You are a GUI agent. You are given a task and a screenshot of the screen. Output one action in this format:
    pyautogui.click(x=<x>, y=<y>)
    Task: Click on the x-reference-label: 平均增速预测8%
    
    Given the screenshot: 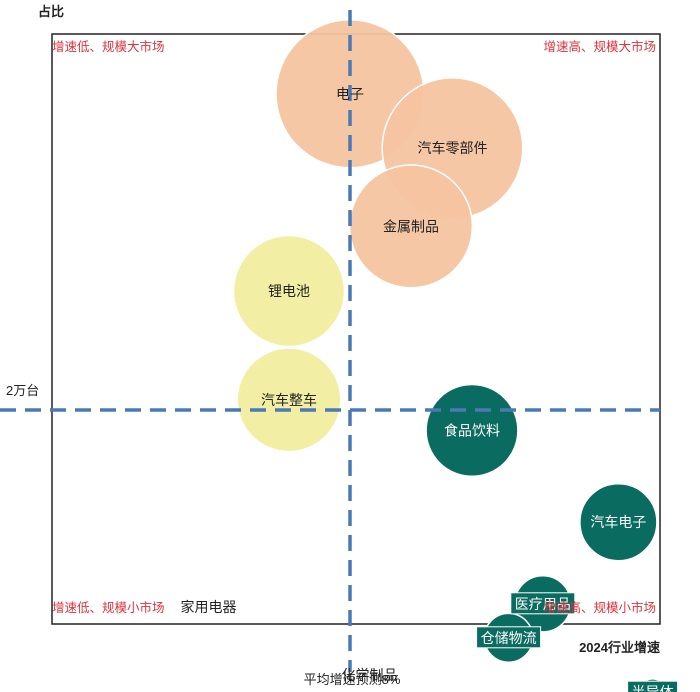 What is the action you would take?
    pyautogui.click(x=352, y=679)
    